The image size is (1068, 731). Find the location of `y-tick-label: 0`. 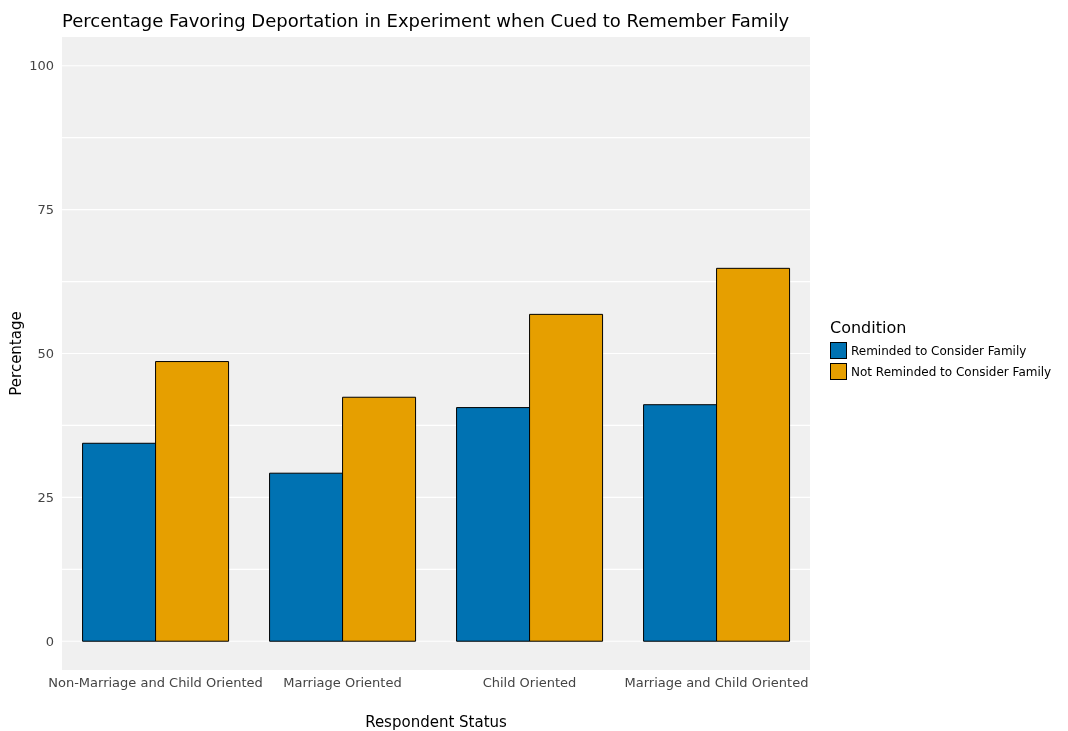

y-tick-label: 0 is located at coordinates (49, 641).